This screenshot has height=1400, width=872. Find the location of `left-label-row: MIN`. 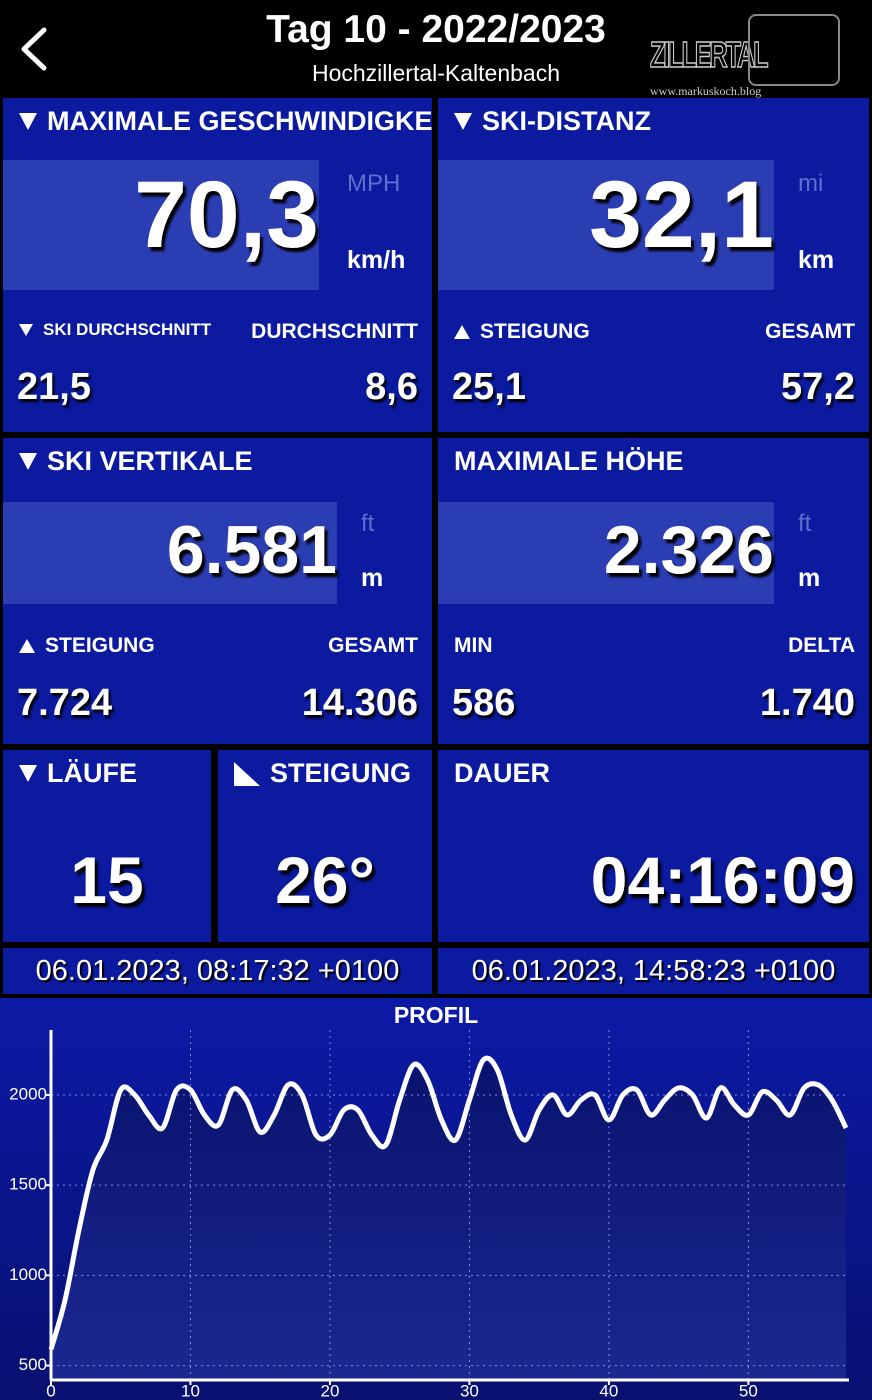

left-label-row: MIN is located at coordinates (473, 646).